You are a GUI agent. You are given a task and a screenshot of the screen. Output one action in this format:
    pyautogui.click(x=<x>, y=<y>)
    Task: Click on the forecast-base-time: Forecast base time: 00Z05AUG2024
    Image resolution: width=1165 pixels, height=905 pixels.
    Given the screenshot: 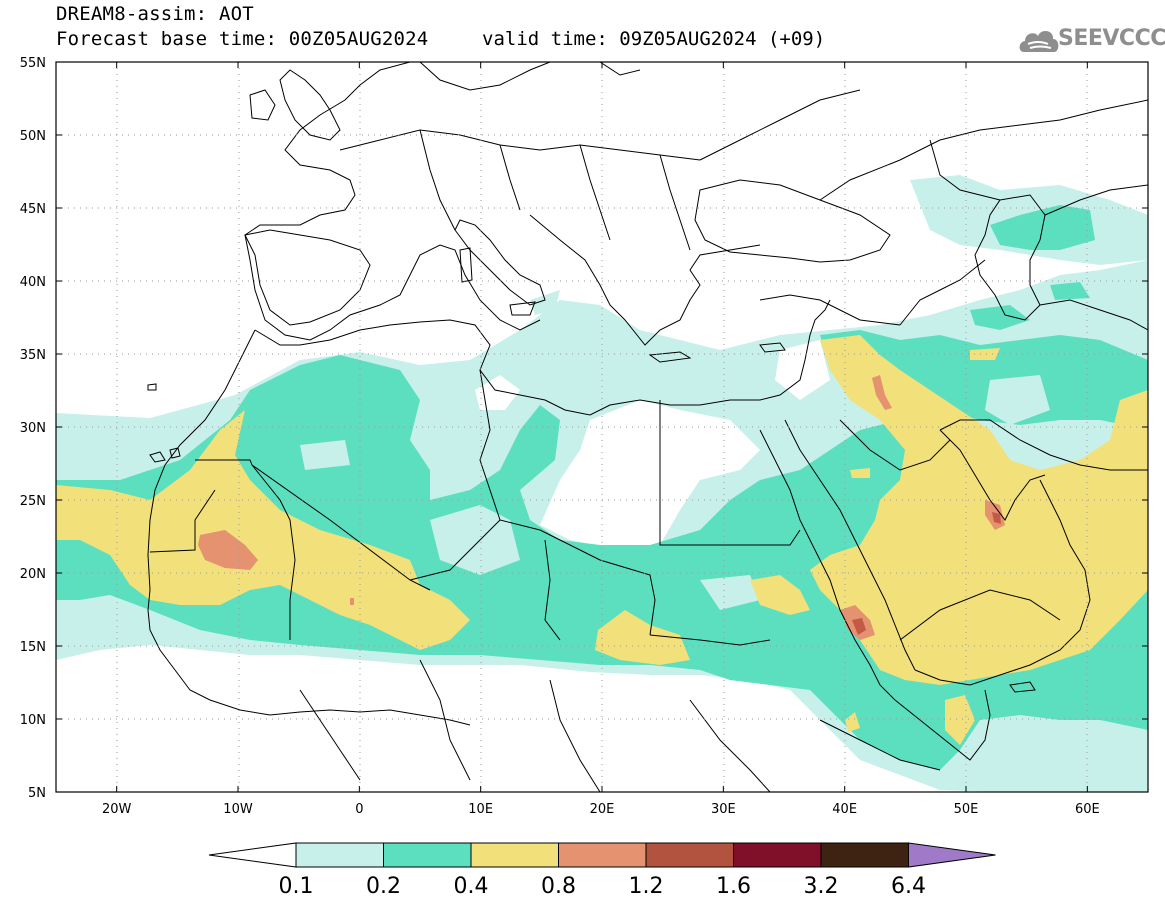 What is the action you would take?
    pyautogui.click(x=242, y=39)
    